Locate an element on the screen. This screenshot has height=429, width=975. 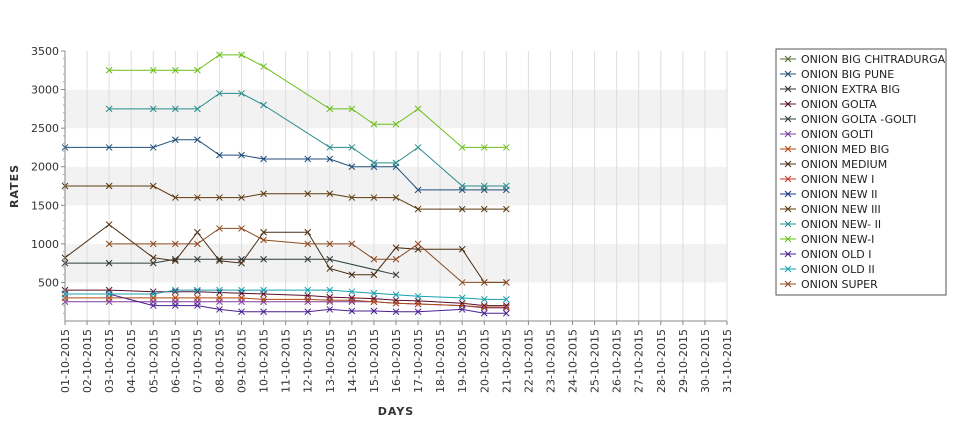
x-tick-label: 15-10-2015 is located at coordinates (374, 361).